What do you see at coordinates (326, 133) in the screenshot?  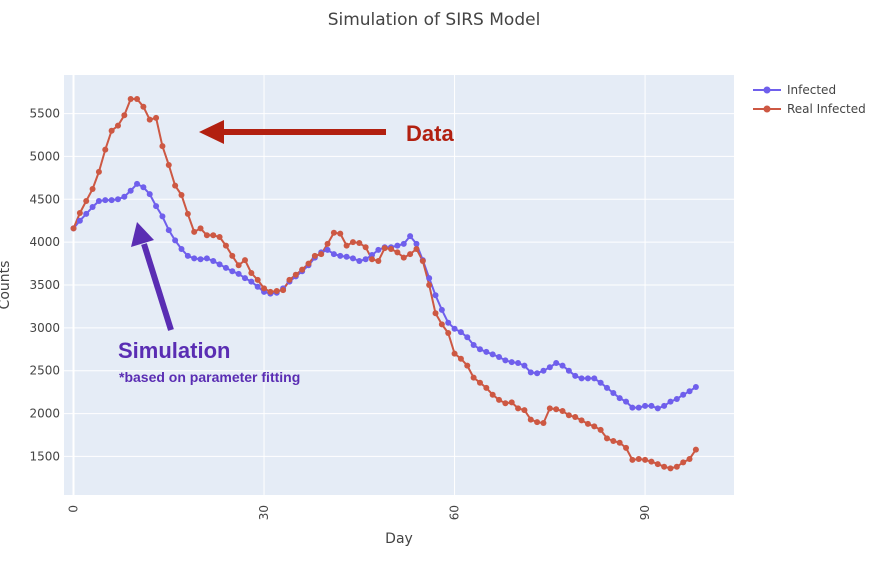 I see `data-annotation: Data` at bounding box center [326, 133].